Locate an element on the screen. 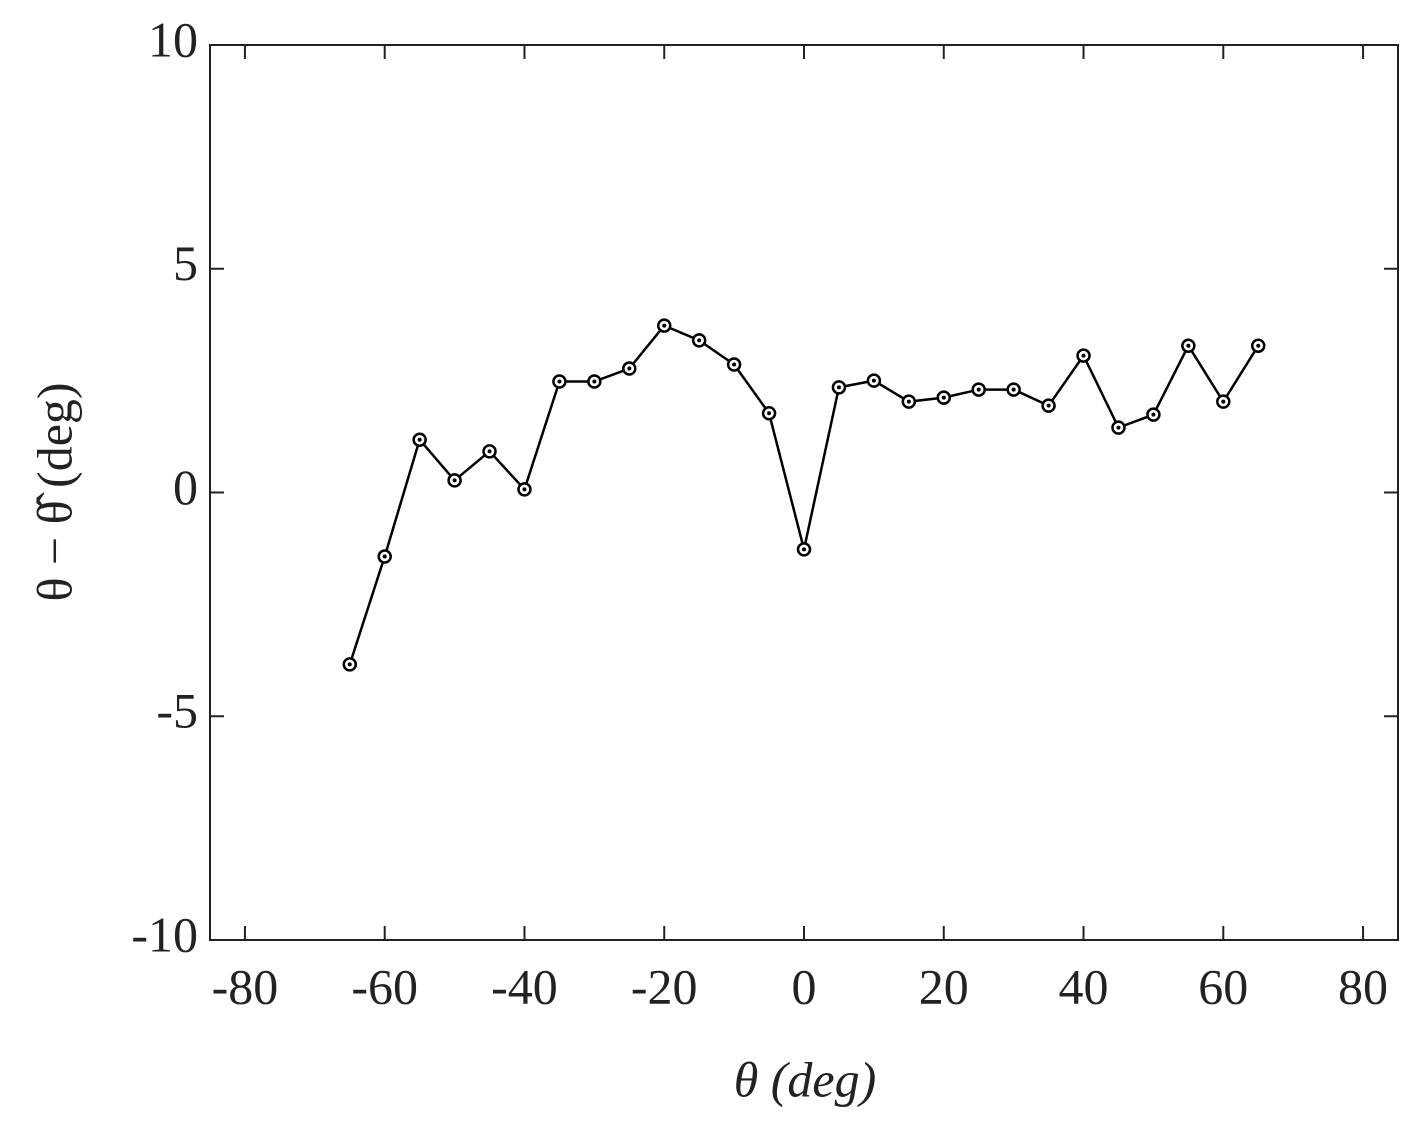 Image resolution: width=1417 pixels, height=1138 pixels. y-axis-label: θ − θ̂ (deg) is located at coordinates (54, 491).